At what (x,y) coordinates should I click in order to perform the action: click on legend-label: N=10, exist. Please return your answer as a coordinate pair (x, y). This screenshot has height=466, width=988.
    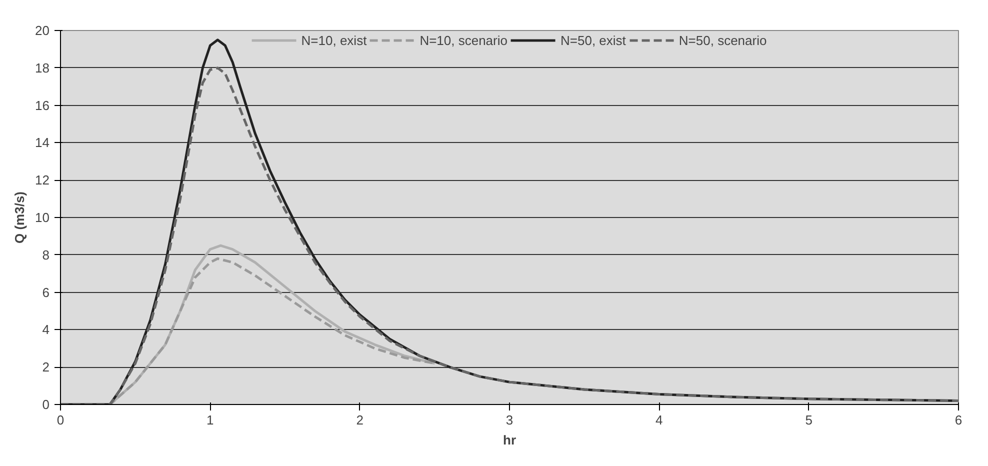
    Looking at the image, I should click on (334, 40).